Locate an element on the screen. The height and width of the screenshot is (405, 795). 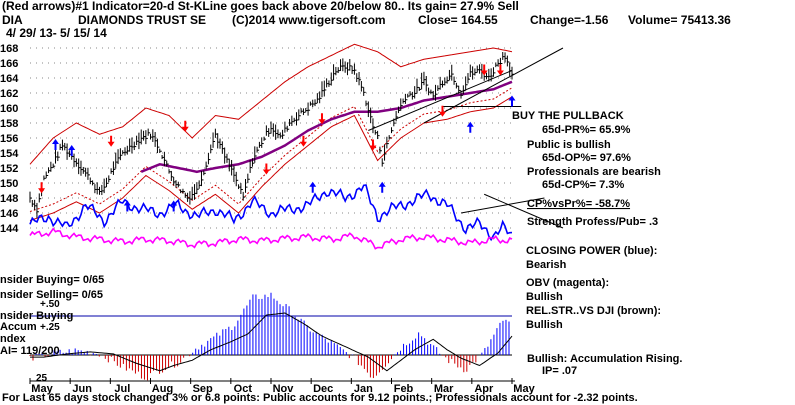
month-label: Mar is located at coordinates (444, 389).